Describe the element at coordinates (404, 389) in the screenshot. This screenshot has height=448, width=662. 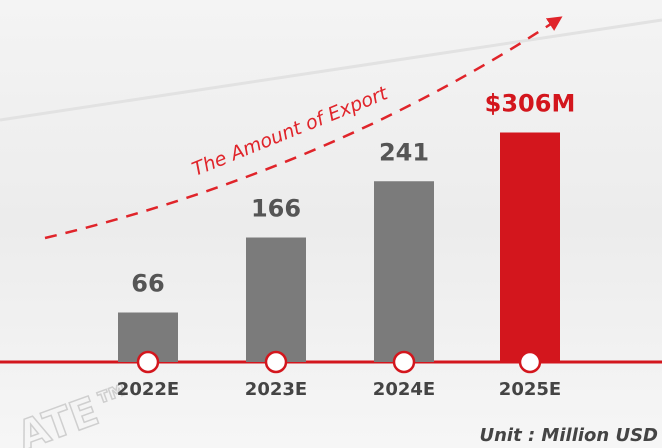
I see `x-tick-label: 2024E` at that location.